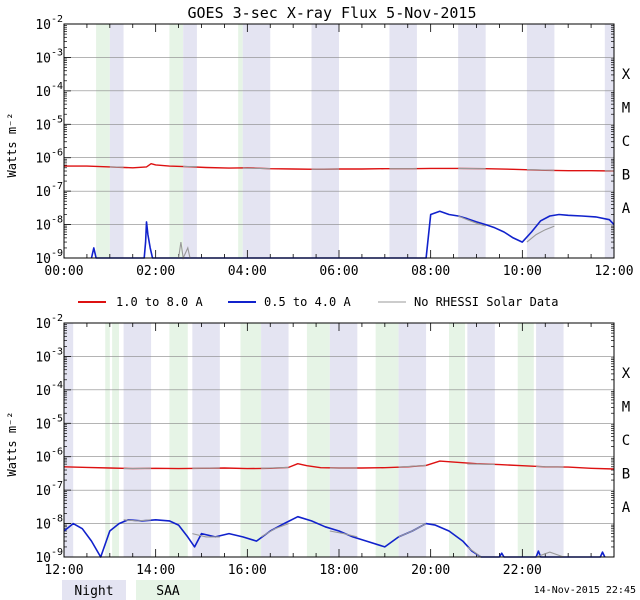  Describe the element at coordinates (339, 167) in the screenshot. I see `series-line-1-0-to-8-0-a` at that location.